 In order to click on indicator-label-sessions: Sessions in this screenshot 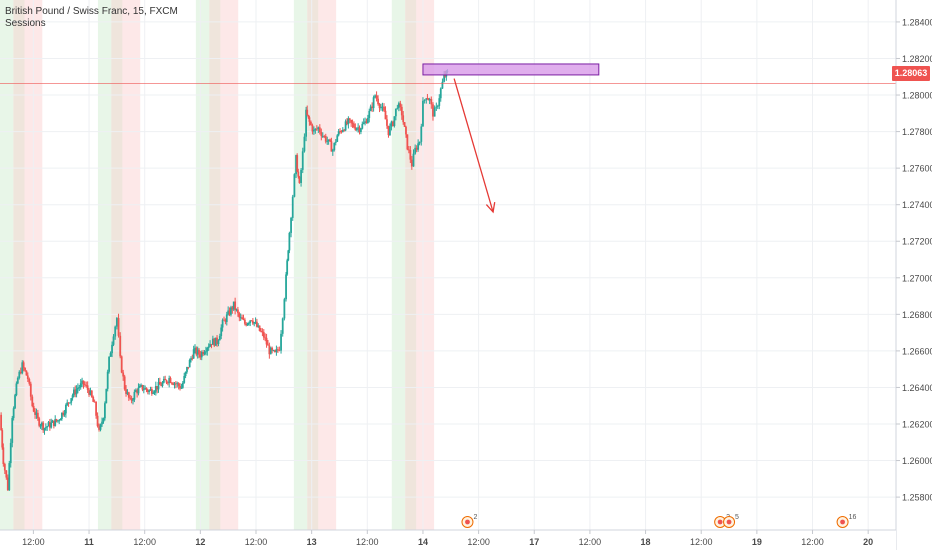, I will do `click(25, 23)`.